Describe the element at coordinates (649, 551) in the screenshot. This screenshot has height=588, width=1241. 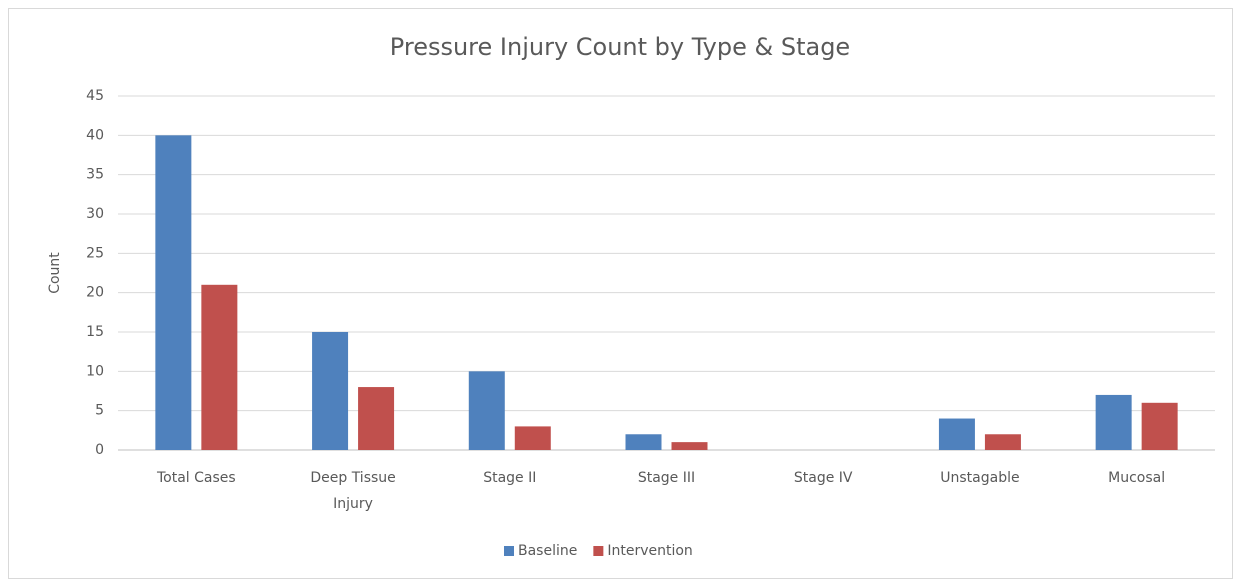
I see `legend-label: Intervention` at that location.